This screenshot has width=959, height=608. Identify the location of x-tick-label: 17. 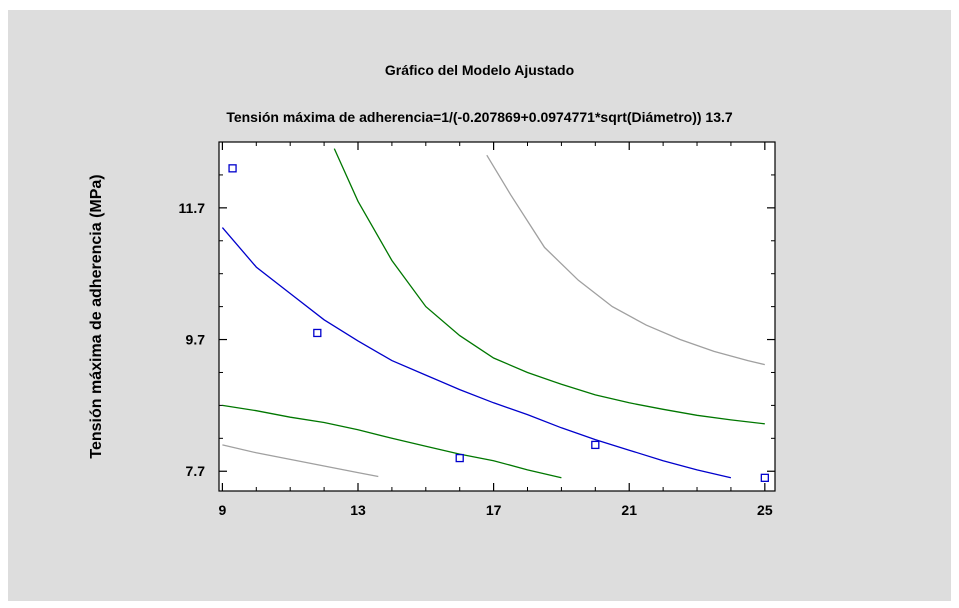
(494, 510).